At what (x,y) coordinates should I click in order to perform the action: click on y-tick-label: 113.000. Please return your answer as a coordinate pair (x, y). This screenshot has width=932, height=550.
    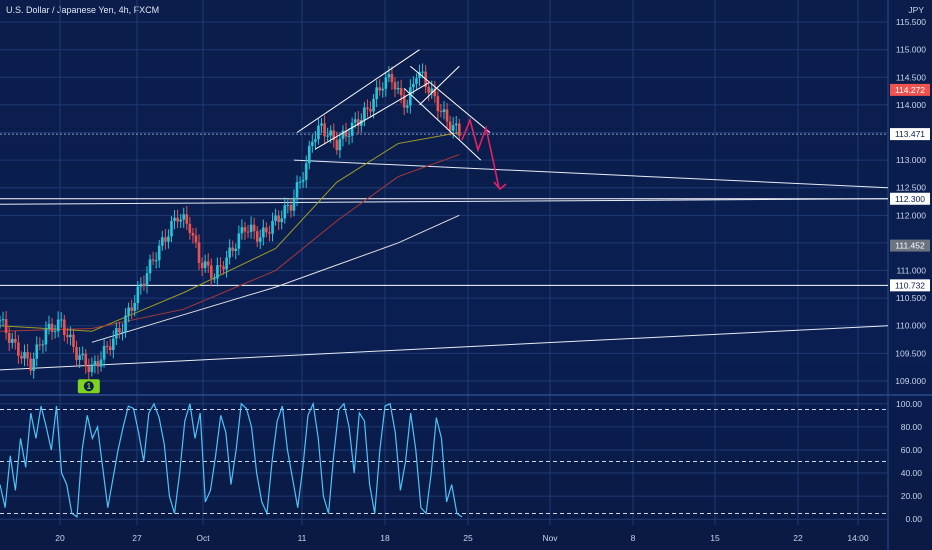
    Looking at the image, I should click on (911, 160).